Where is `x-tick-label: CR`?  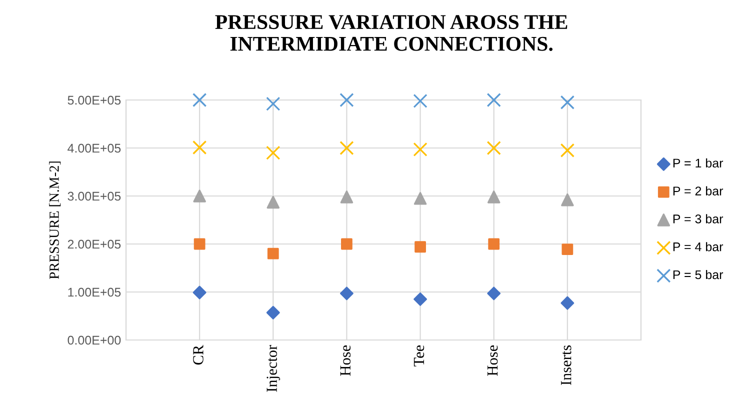
x-tick-label: CR is located at coordinates (198, 354).